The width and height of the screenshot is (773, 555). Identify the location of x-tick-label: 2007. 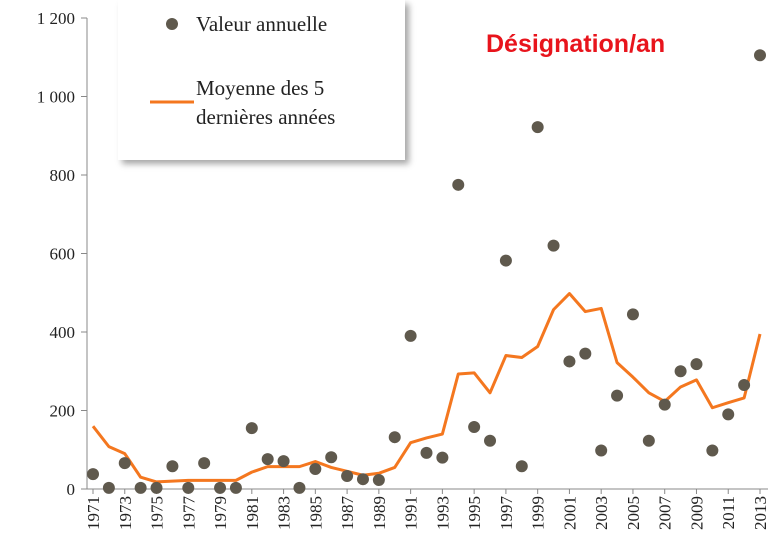
(665, 513).